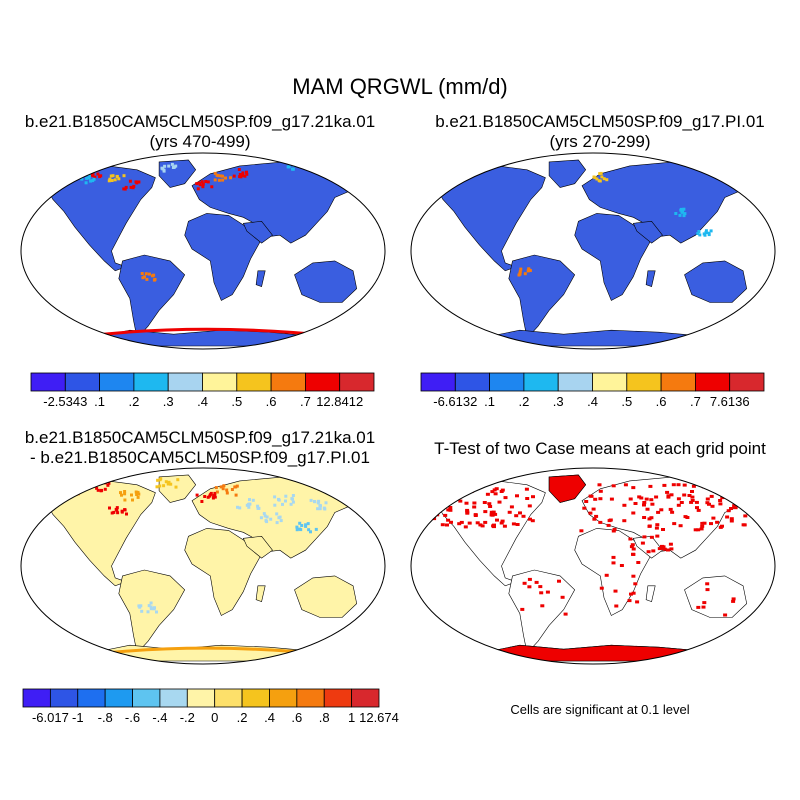 The height and width of the screenshot is (800, 800). What do you see at coordinates (214, 717) in the screenshot?
I see `colorbar-tick-label: 0` at bounding box center [214, 717].